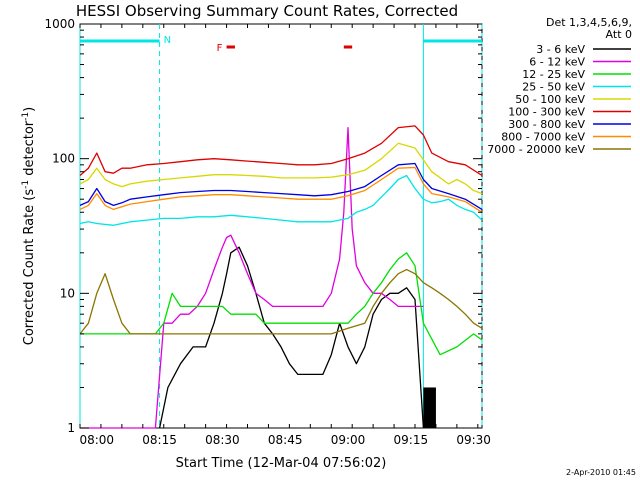 This screenshot has height=480, width=640. Describe the element at coordinates (550, 99) in the screenshot. I see `legend-label-4: 50 - 100 keV` at that location.